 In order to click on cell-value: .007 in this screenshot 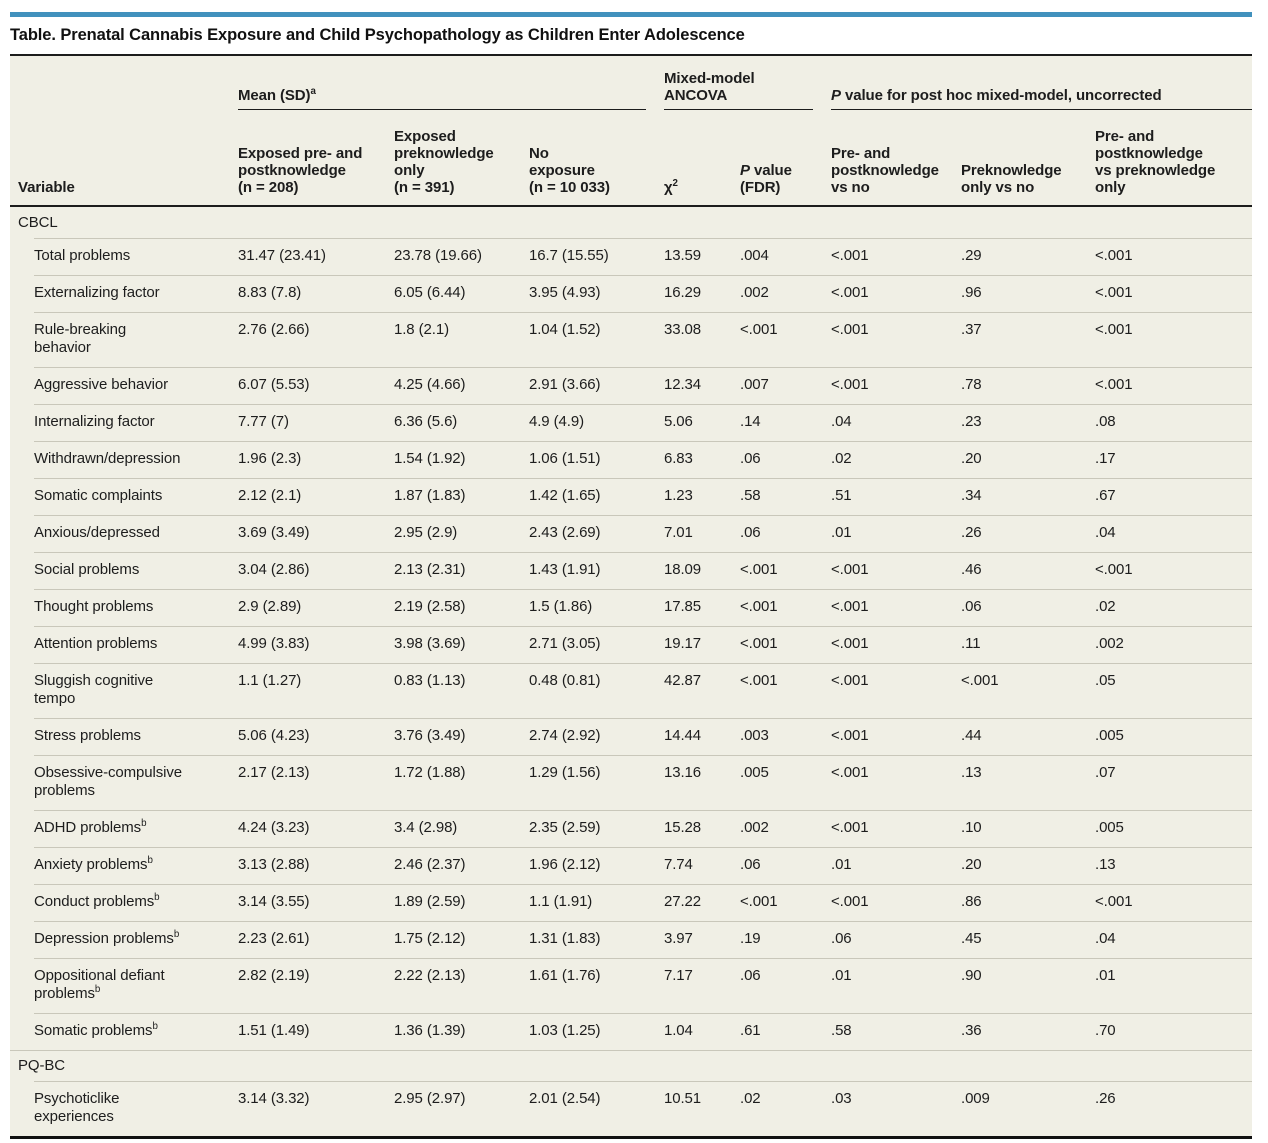, I will do `click(754, 384)`.